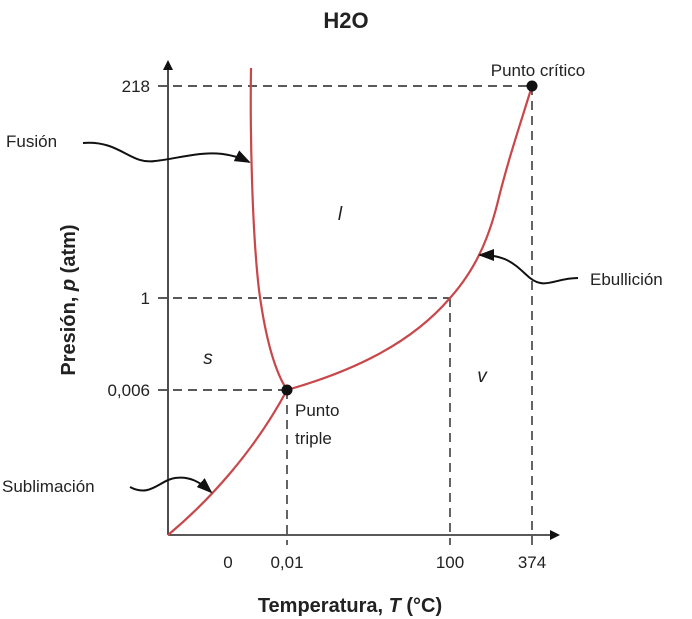  What do you see at coordinates (208, 358) in the screenshot?
I see `solid-phase-label: s` at bounding box center [208, 358].